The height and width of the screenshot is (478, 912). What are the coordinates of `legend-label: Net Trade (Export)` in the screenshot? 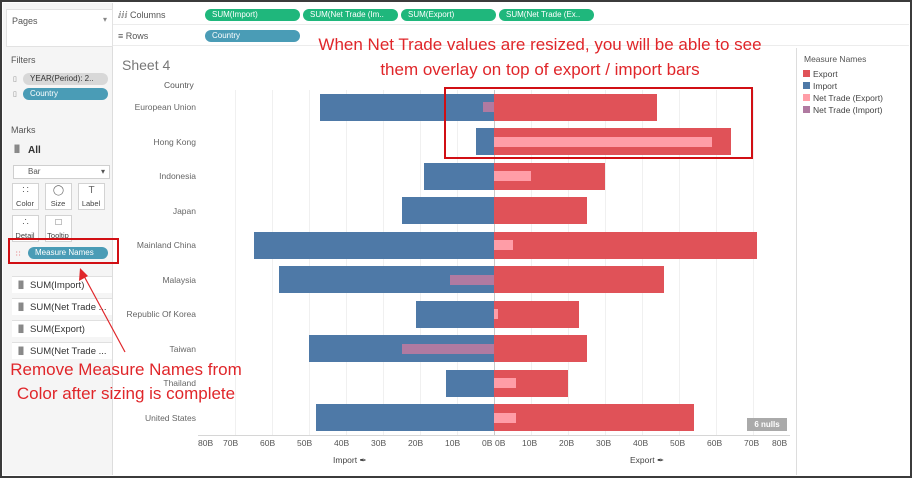 It's located at (848, 98).